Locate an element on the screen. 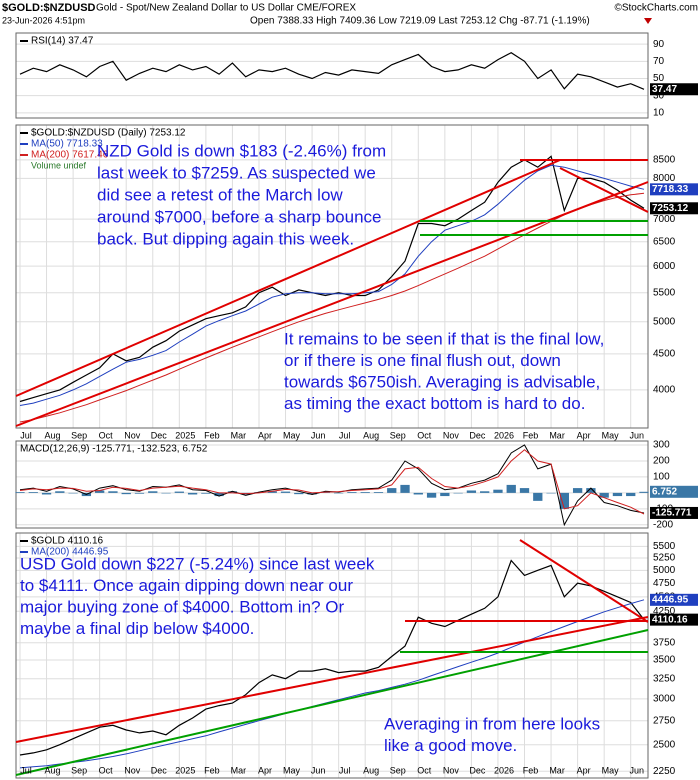 This screenshot has width=700, height=780. last-value-label: 6.752 is located at coordinates (664, 491).